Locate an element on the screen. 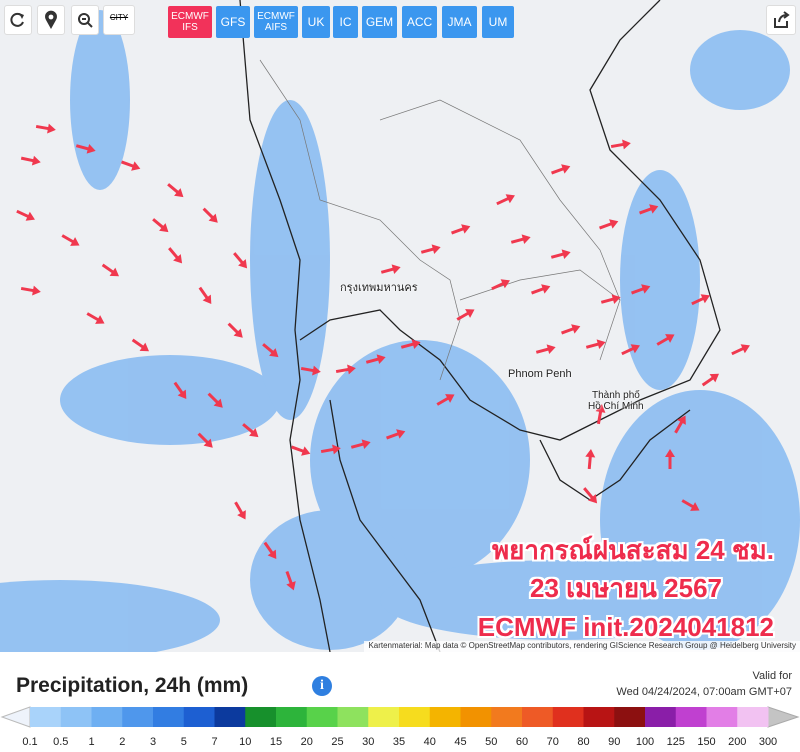 The height and width of the screenshot is (752, 800). legend-high-arrow is located at coordinates (783, 717).